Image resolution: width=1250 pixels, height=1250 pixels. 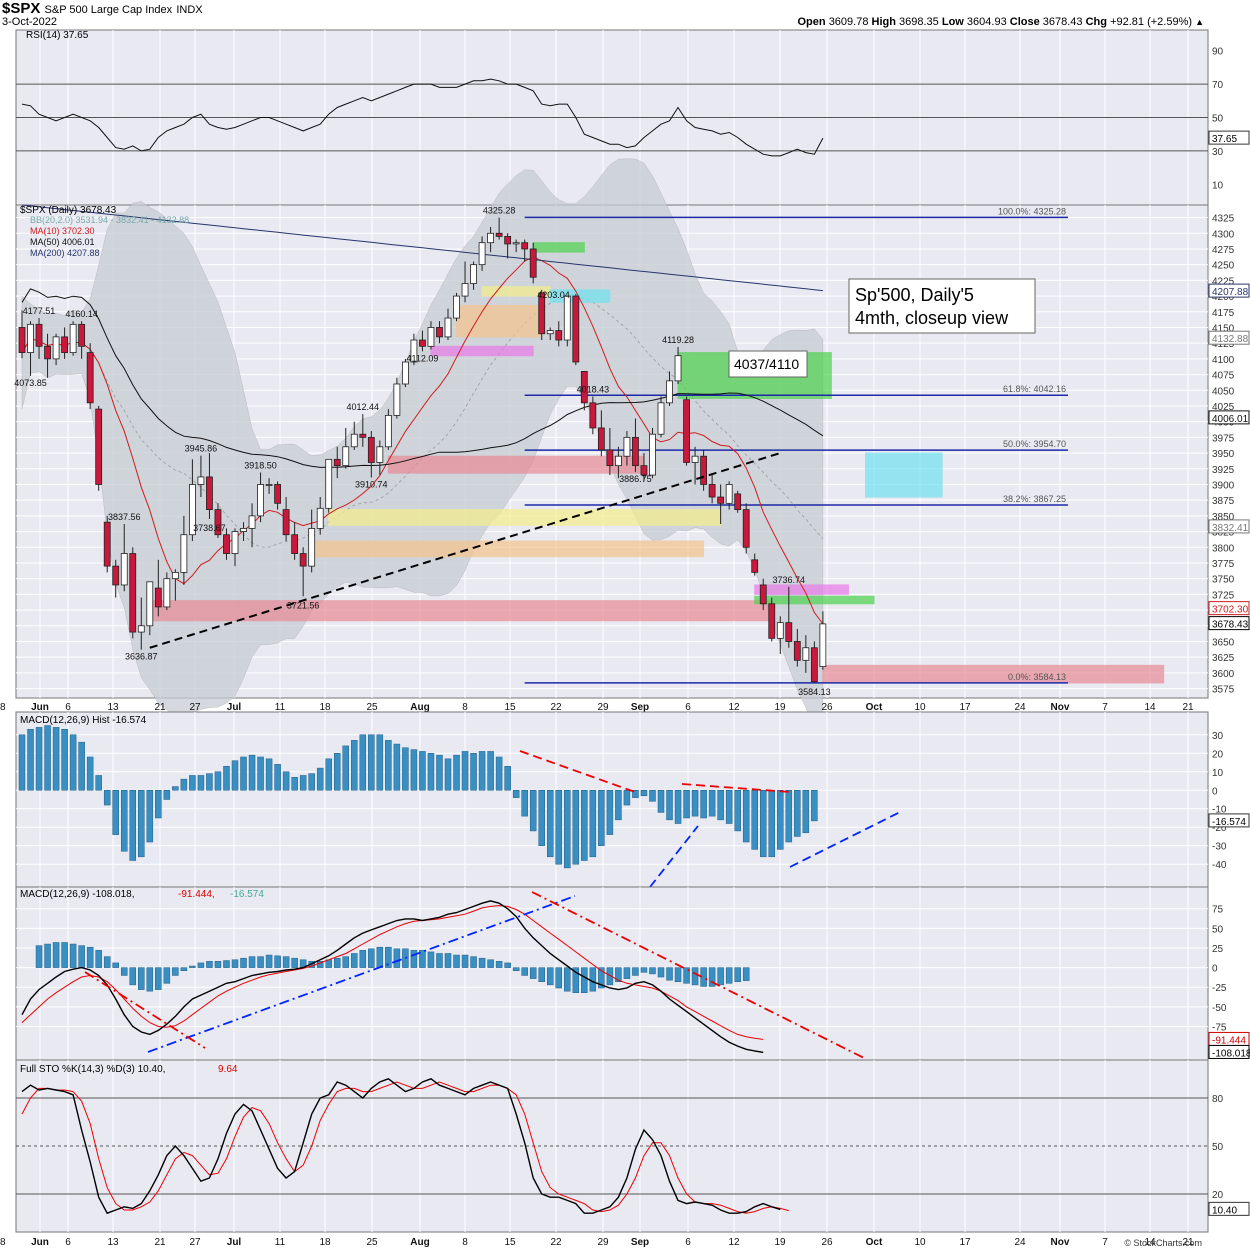 I want to click on x-axis-label: 8, so click(x=465, y=707).